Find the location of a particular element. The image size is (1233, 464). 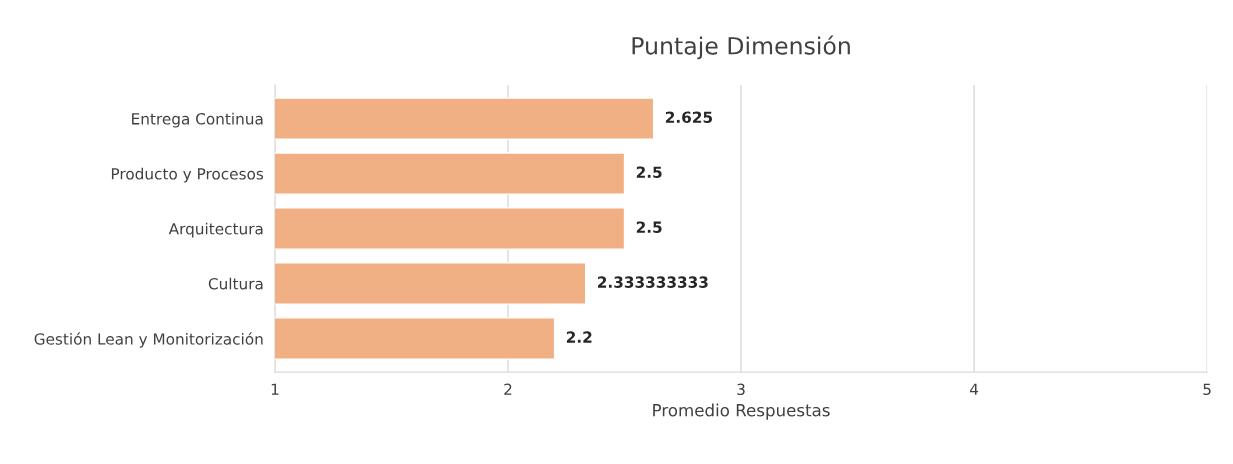

x-axis-title: Promedio Respuestas is located at coordinates (741, 411).